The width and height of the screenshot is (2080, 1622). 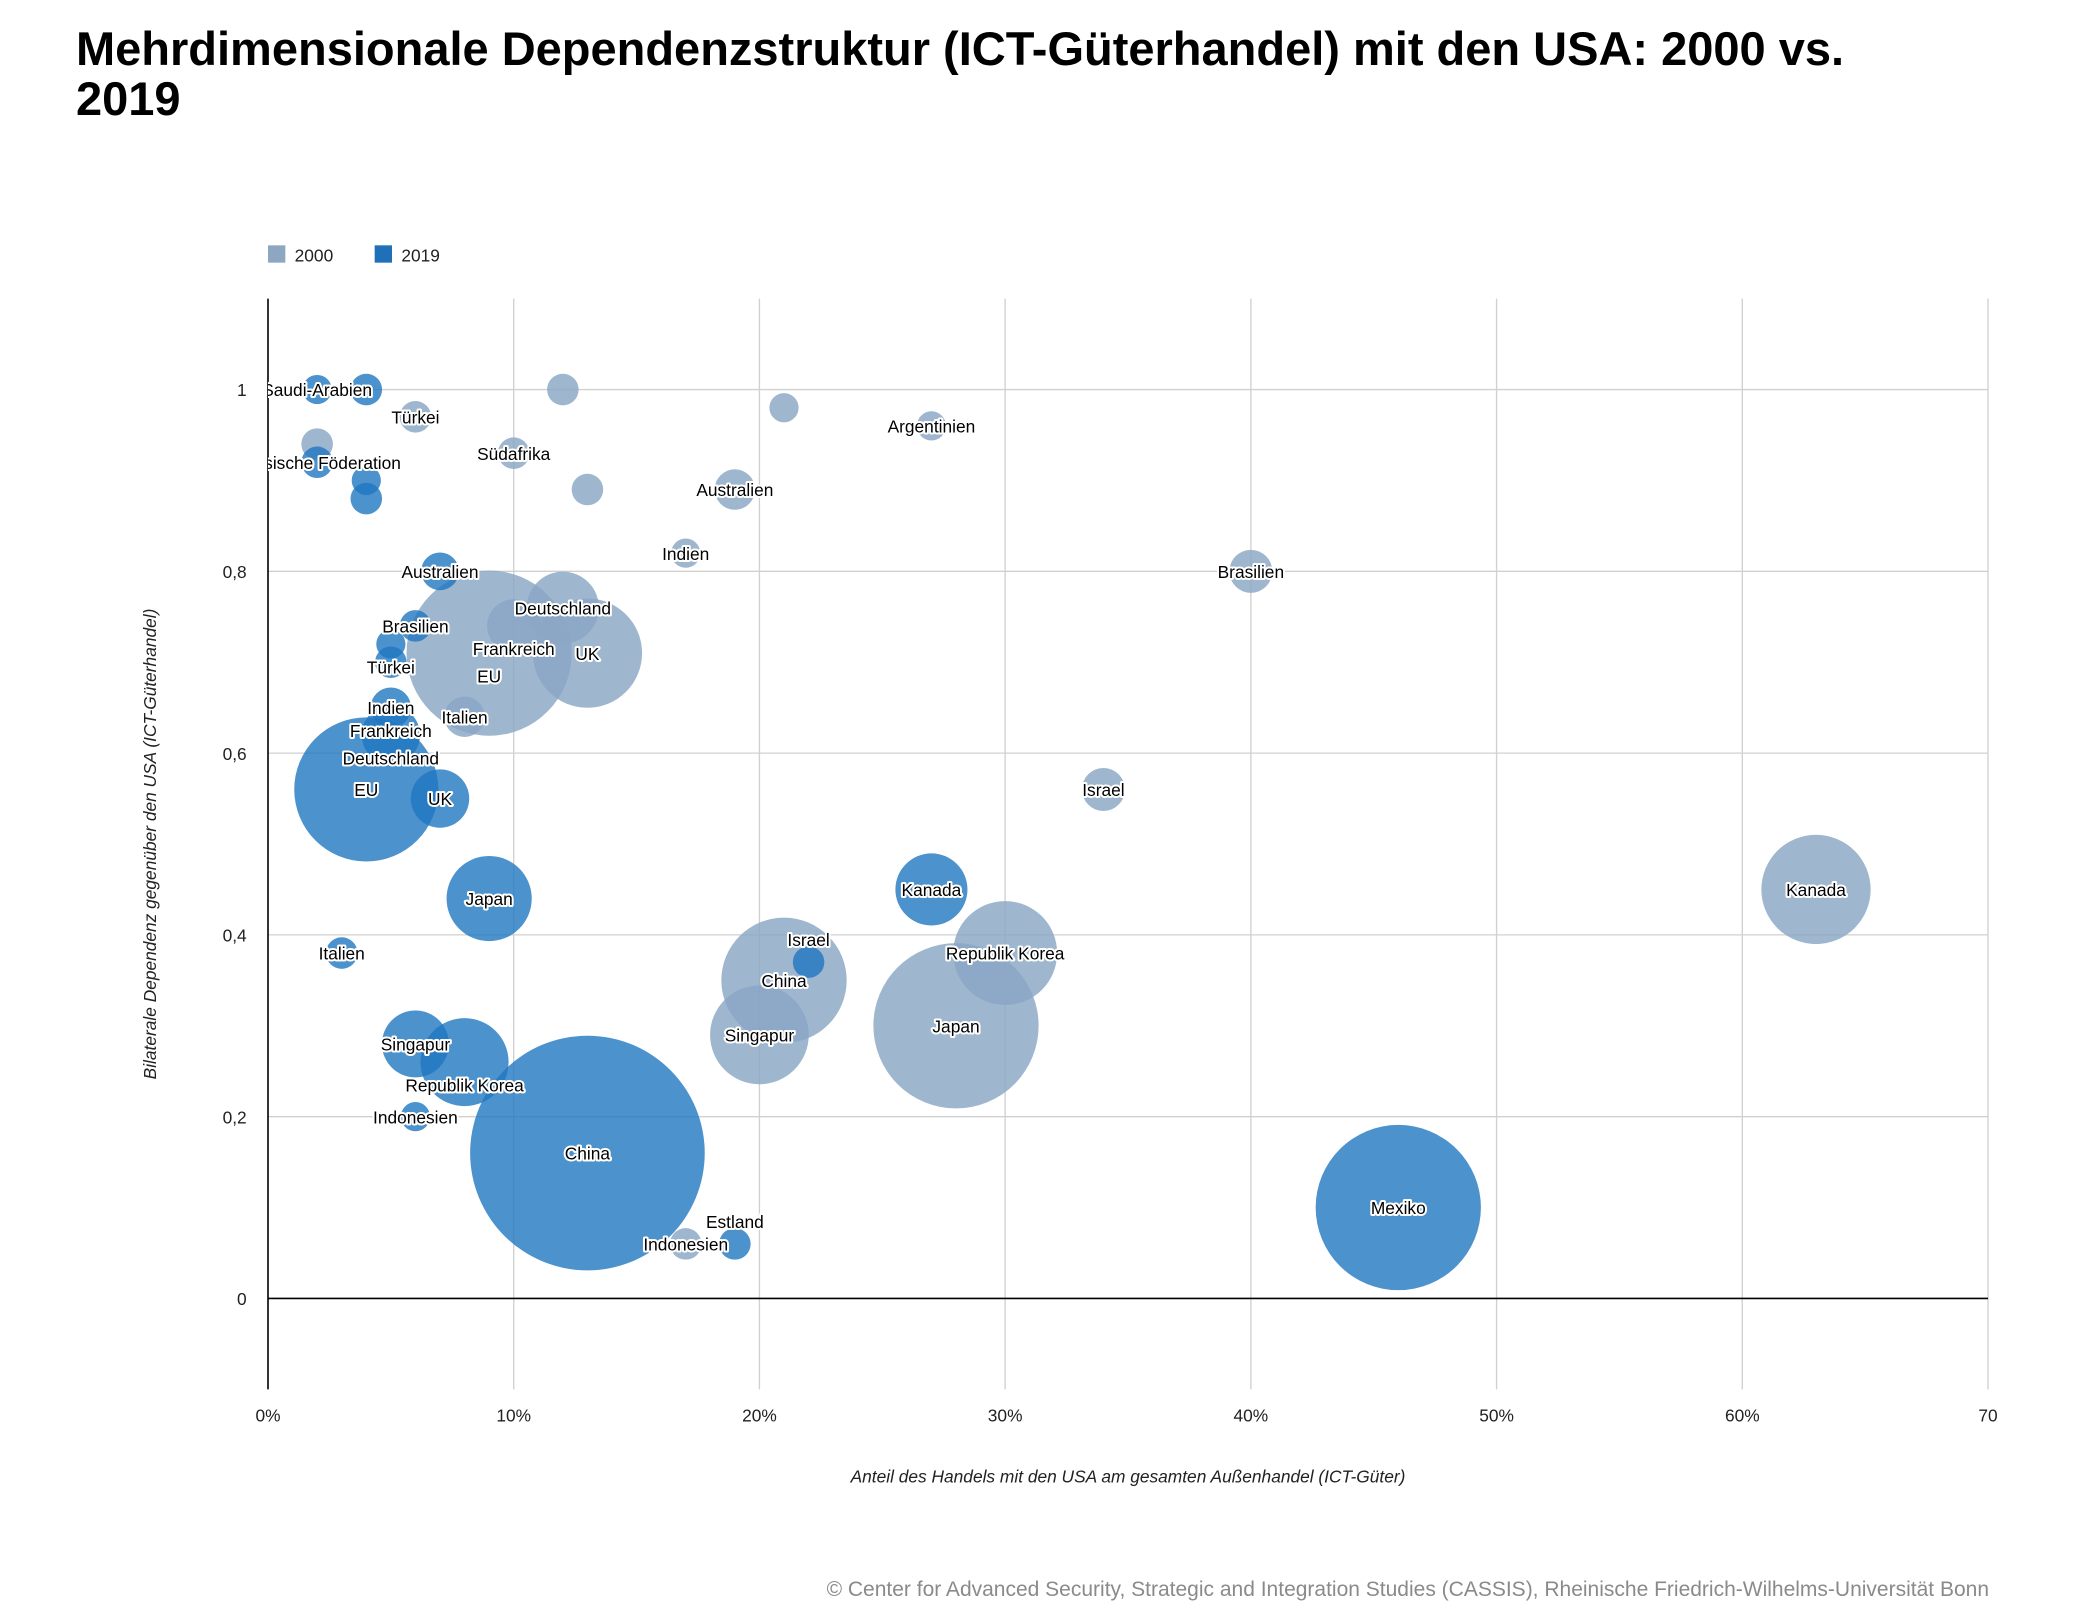 I want to click on bubble-2019-eu, so click(x=366, y=789).